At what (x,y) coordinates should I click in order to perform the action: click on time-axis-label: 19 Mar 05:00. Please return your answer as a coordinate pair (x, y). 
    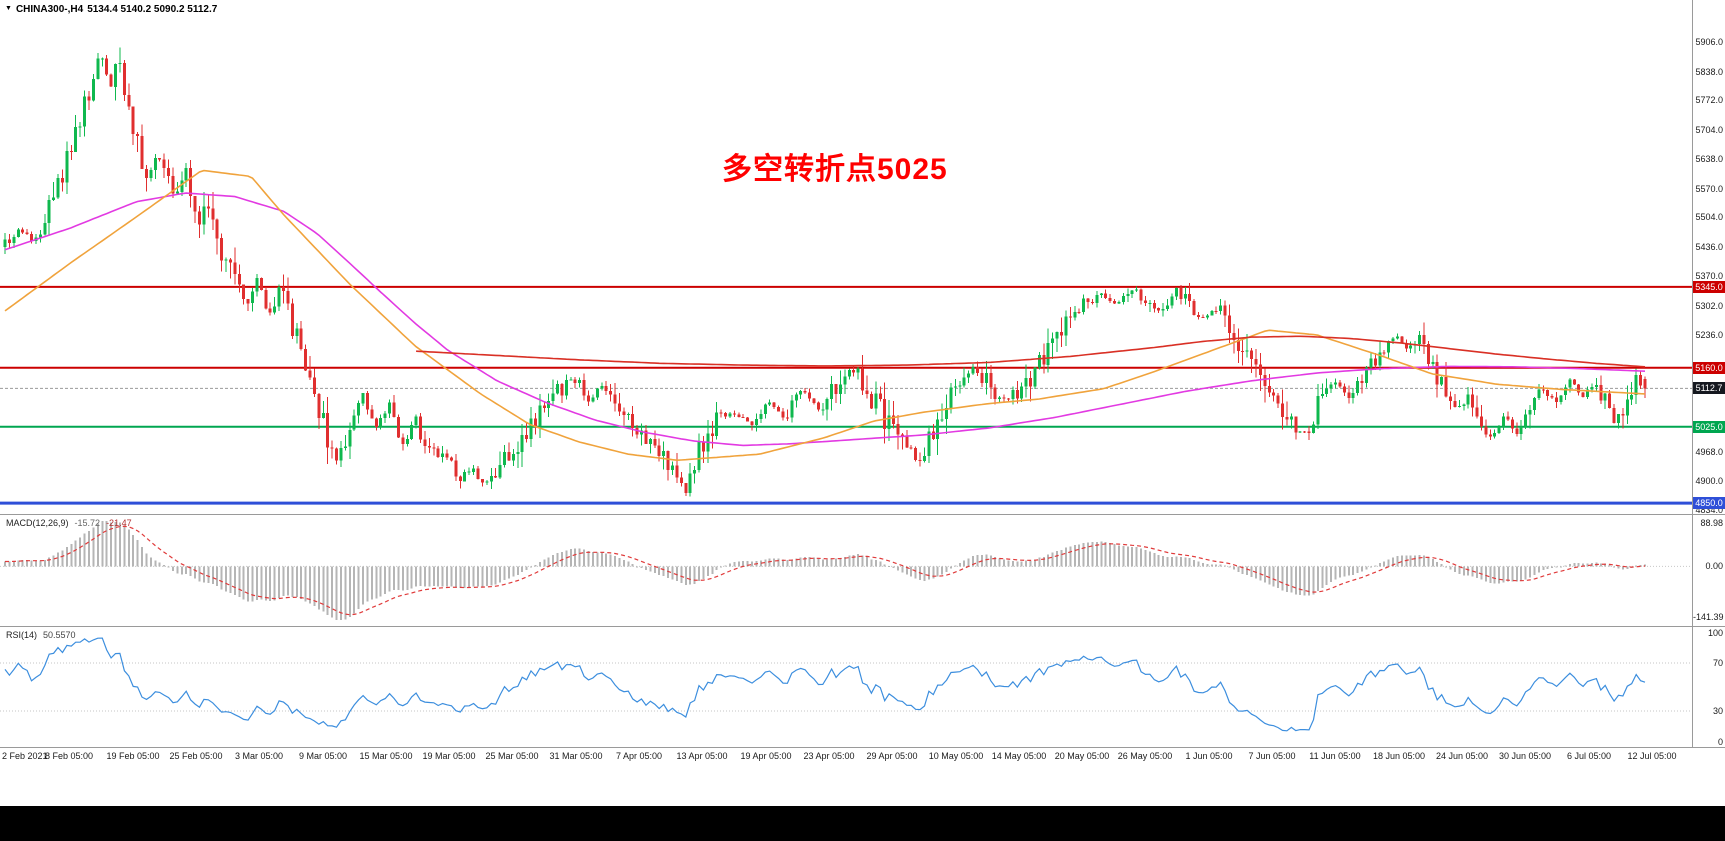
    Looking at the image, I should click on (449, 756).